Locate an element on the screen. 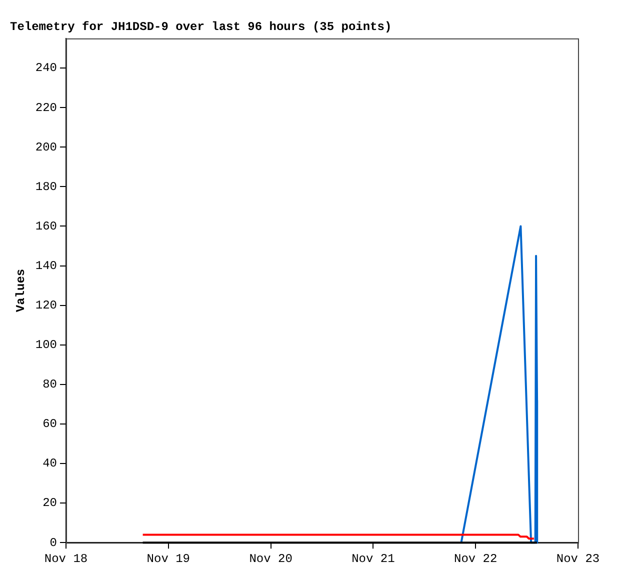  chart-title: Telemetry for JH1DSD-9 over last 96 hours (35 points) is located at coordinates (201, 27).